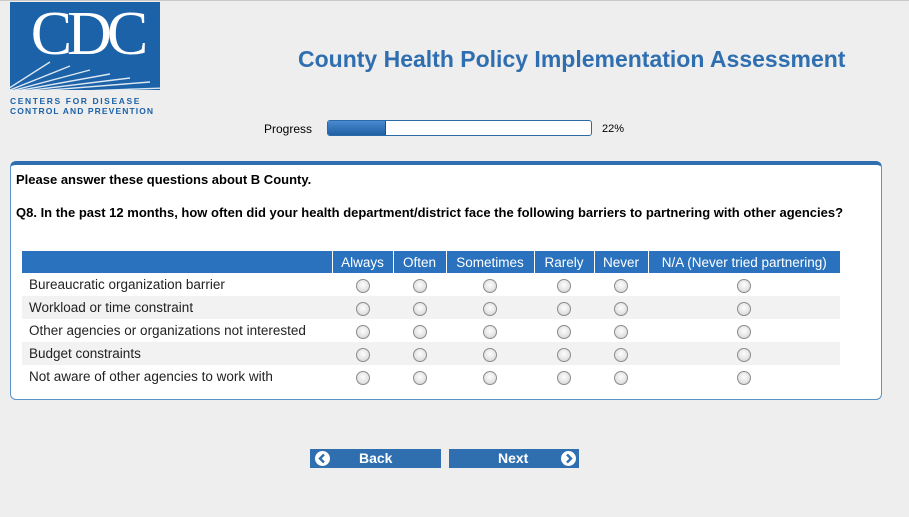 The image size is (909, 517). I want to click on grid-header-blank, so click(177, 262).